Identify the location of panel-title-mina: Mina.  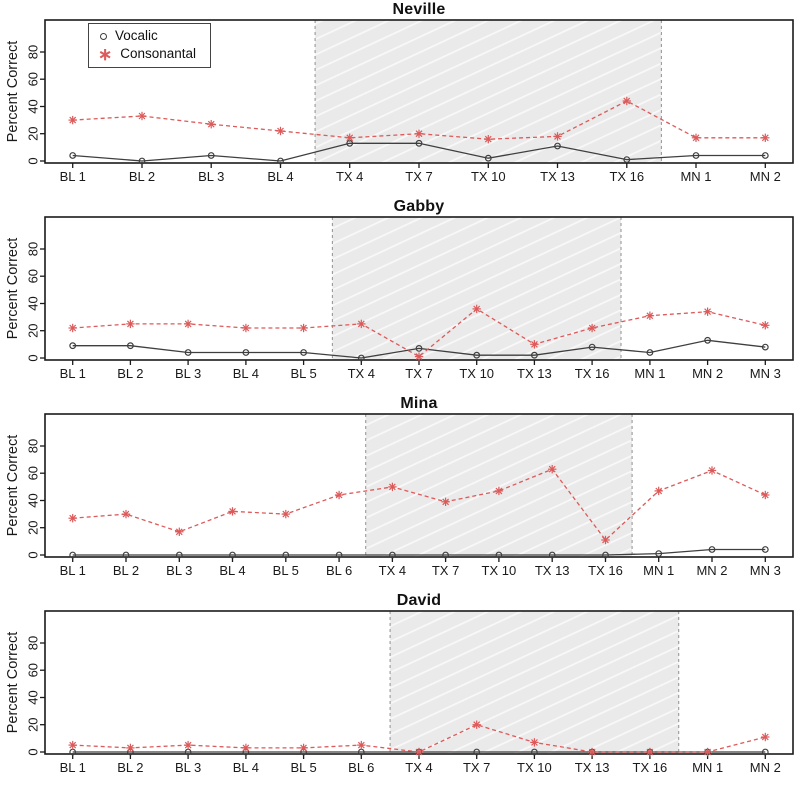
(419, 403).